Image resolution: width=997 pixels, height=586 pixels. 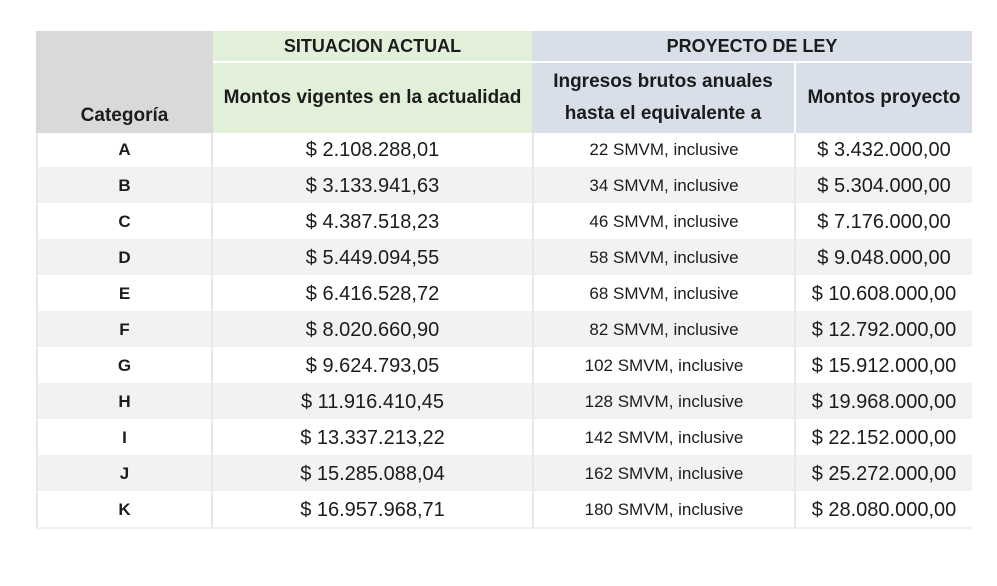 What do you see at coordinates (372, 439) in the screenshot?
I see `cell-monto-actual: $ 13.337.213,22` at bounding box center [372, 439].